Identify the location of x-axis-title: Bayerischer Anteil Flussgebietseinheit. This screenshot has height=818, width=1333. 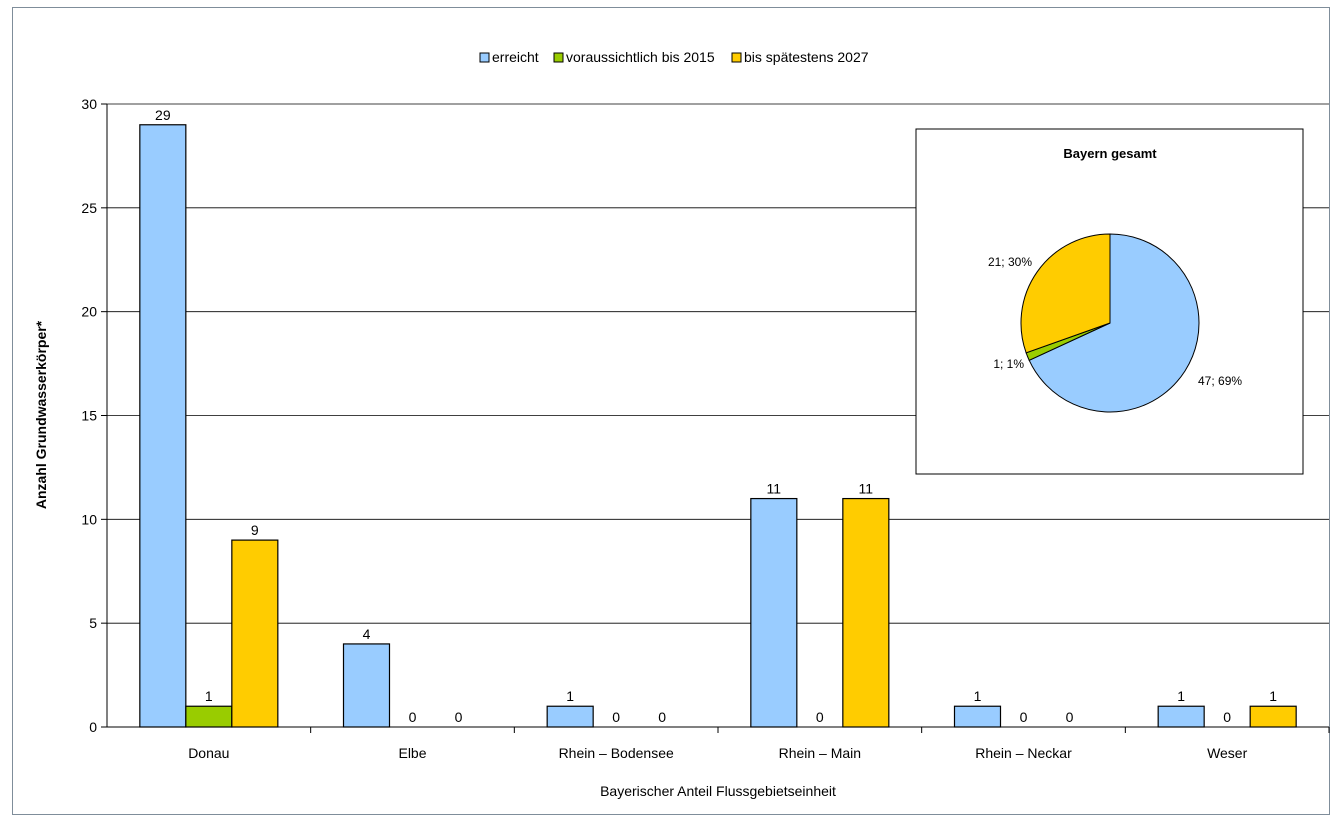
(718, 791).